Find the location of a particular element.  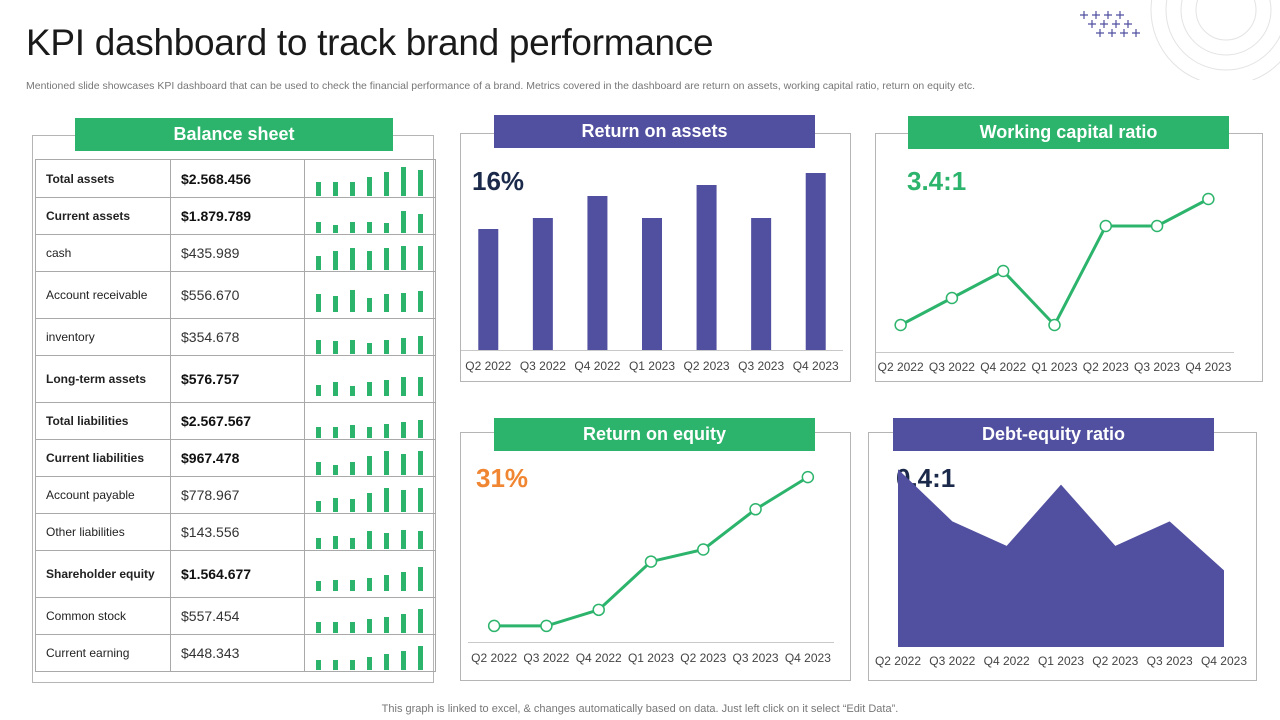

table-row: Account receivable $556.670 is located at coordinates (235, 295).